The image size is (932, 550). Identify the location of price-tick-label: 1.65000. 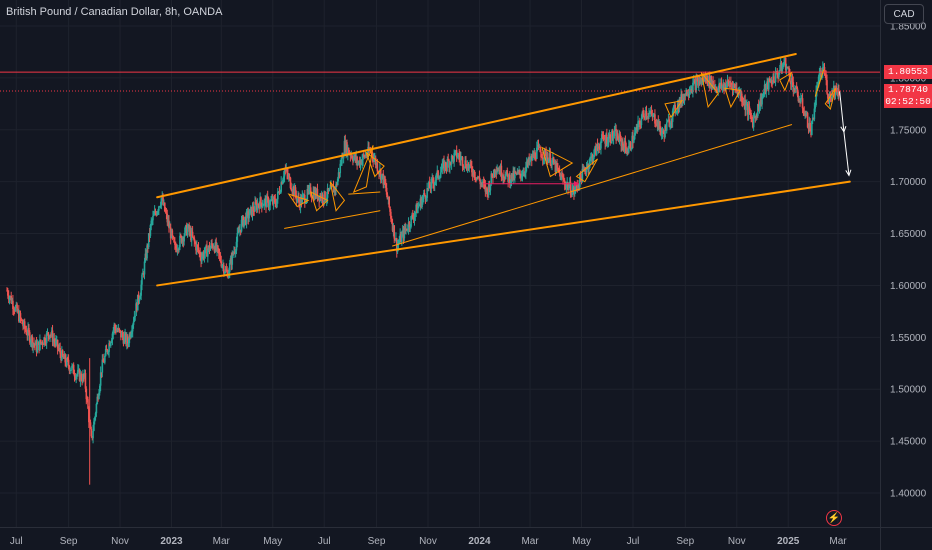
(908, 234).